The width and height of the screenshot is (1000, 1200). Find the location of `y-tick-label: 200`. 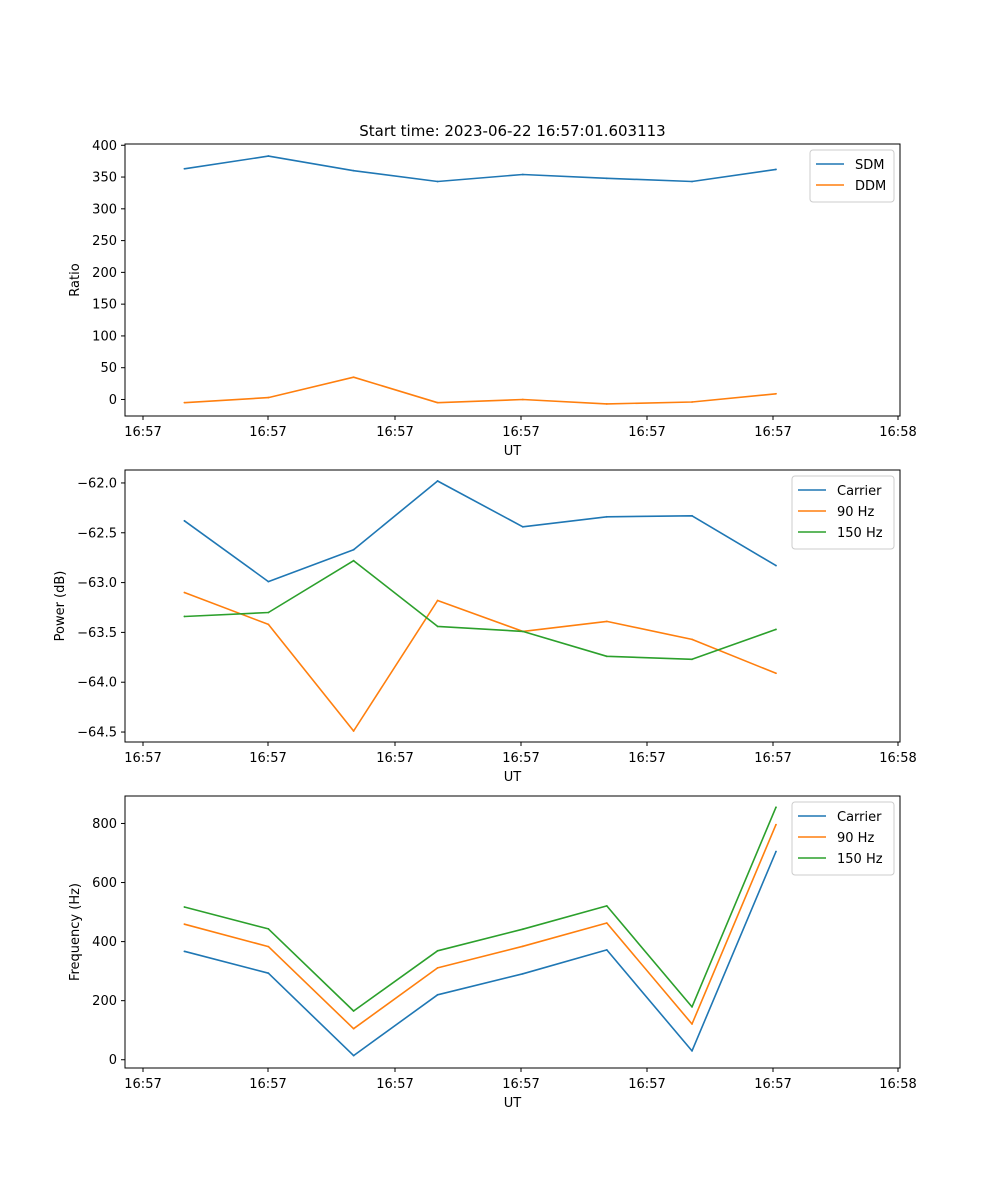

y-tick-label: 200 is located at coordinates (104, 273).